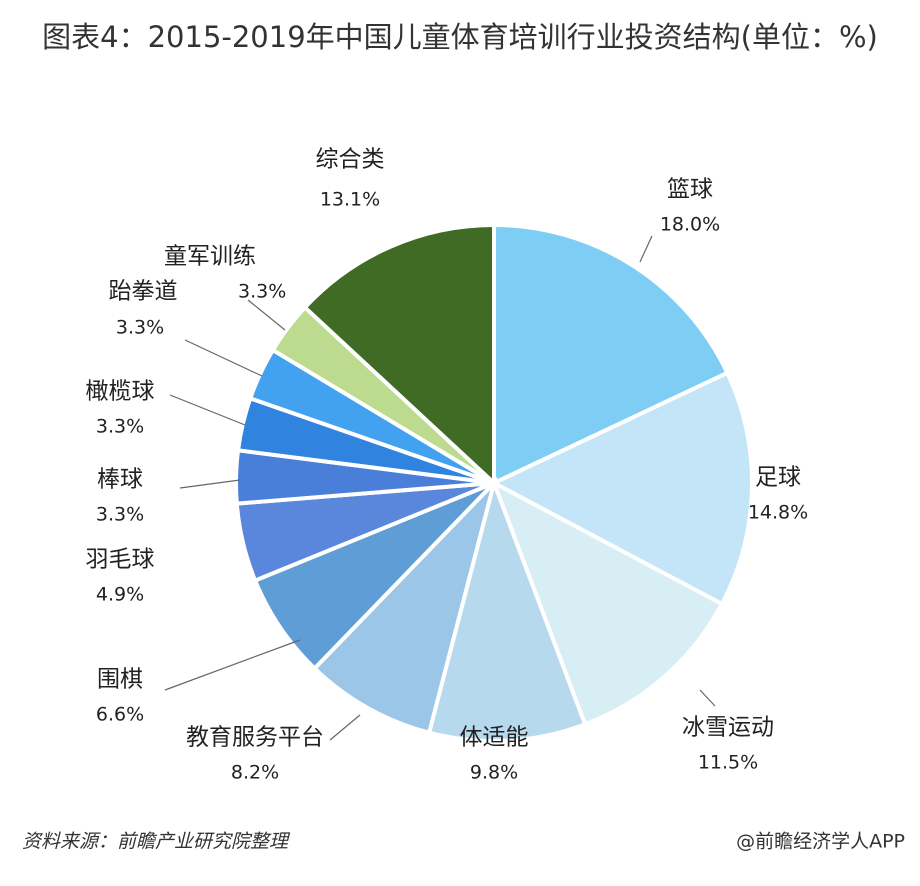 This screenshot has width=920, height=886. Describe the element at coordinates (120, 480) in the screenshot. I see `slice-label: 棒球` at that location.